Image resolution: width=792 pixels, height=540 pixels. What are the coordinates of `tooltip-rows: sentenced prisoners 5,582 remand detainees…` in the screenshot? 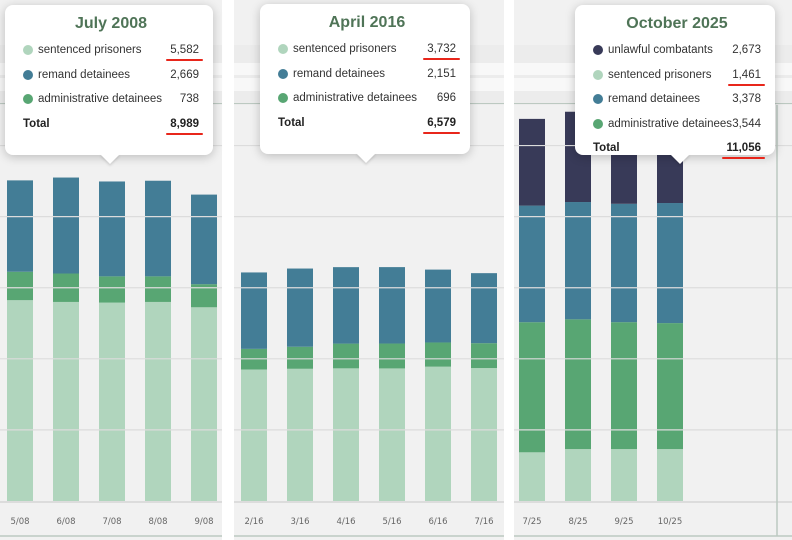 It's located at (113, 87).